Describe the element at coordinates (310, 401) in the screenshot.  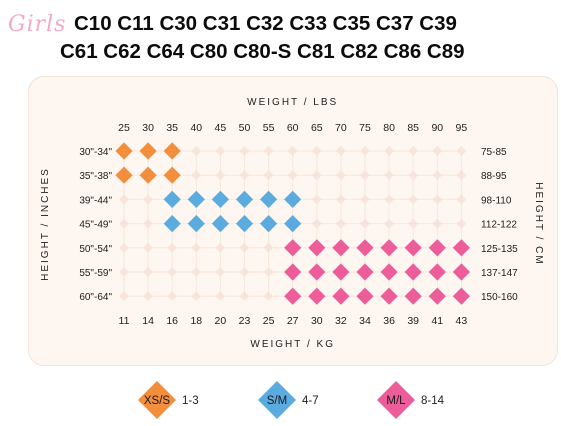
I see `legend-range-s-m: 4-7` at that location.